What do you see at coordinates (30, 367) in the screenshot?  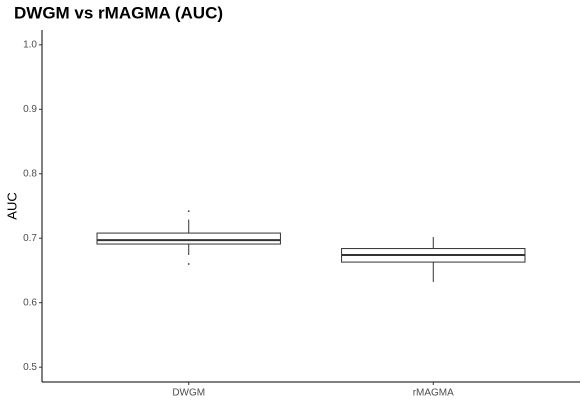 I see `y-tick-label: 0.5` at bounding box center [30, 367].